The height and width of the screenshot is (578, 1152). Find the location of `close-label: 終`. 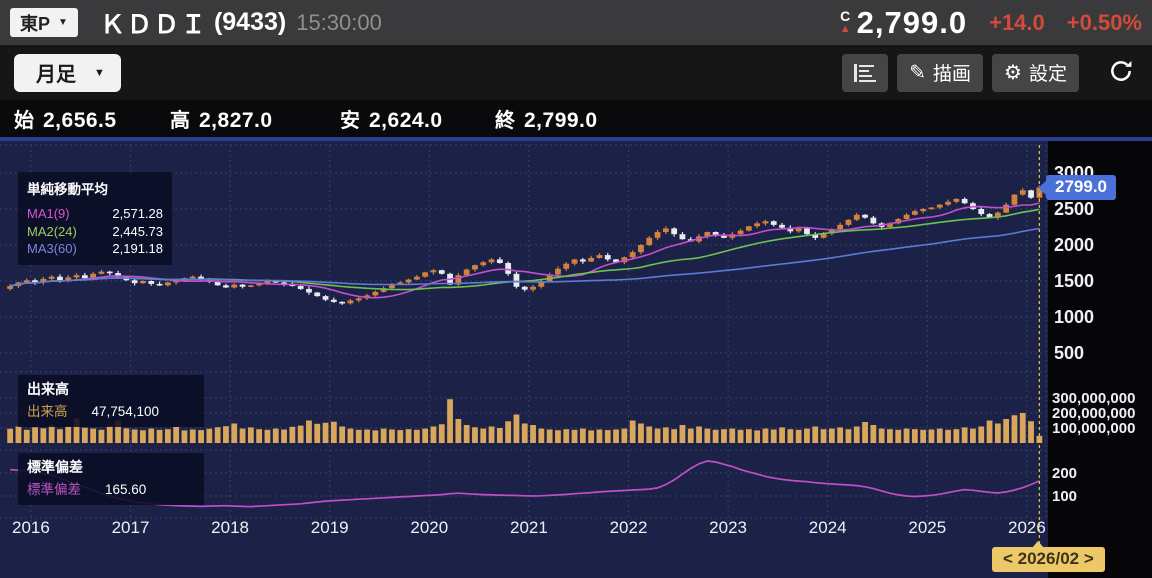

close-label: 終 is located at coordinates (505, 121).